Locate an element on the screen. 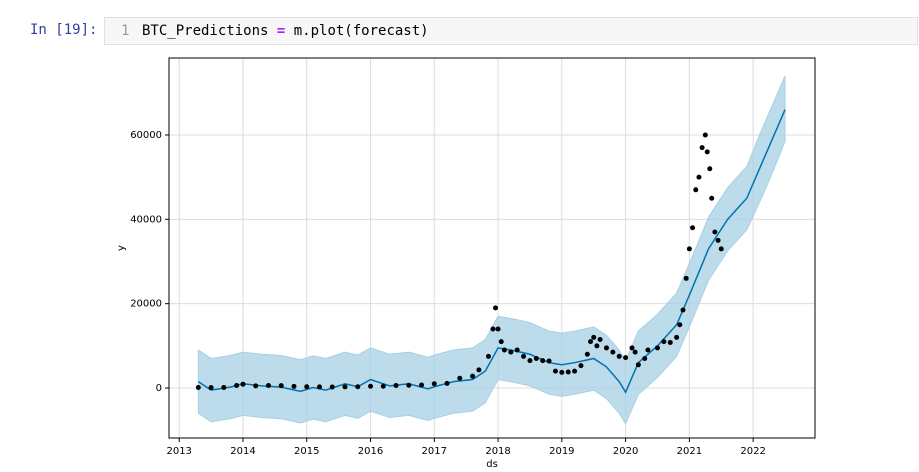 This screenshot has height=472, width=919. code-operator: = is located at coordinates (281, 31).